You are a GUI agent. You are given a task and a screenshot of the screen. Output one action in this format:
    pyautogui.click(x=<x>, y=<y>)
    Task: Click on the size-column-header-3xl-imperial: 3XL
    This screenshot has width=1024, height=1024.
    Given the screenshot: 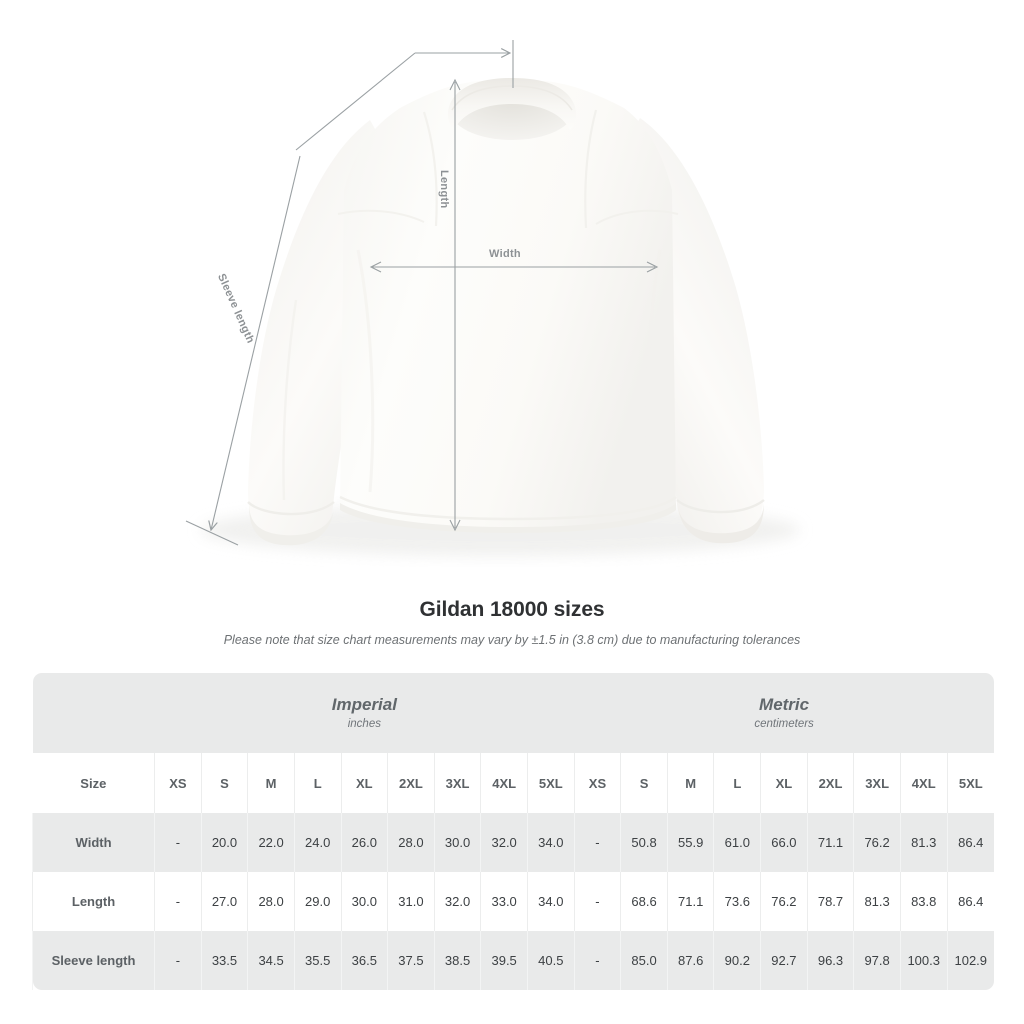 What is the action you would take?
    pyautogui.click(x=457, y=783)
    